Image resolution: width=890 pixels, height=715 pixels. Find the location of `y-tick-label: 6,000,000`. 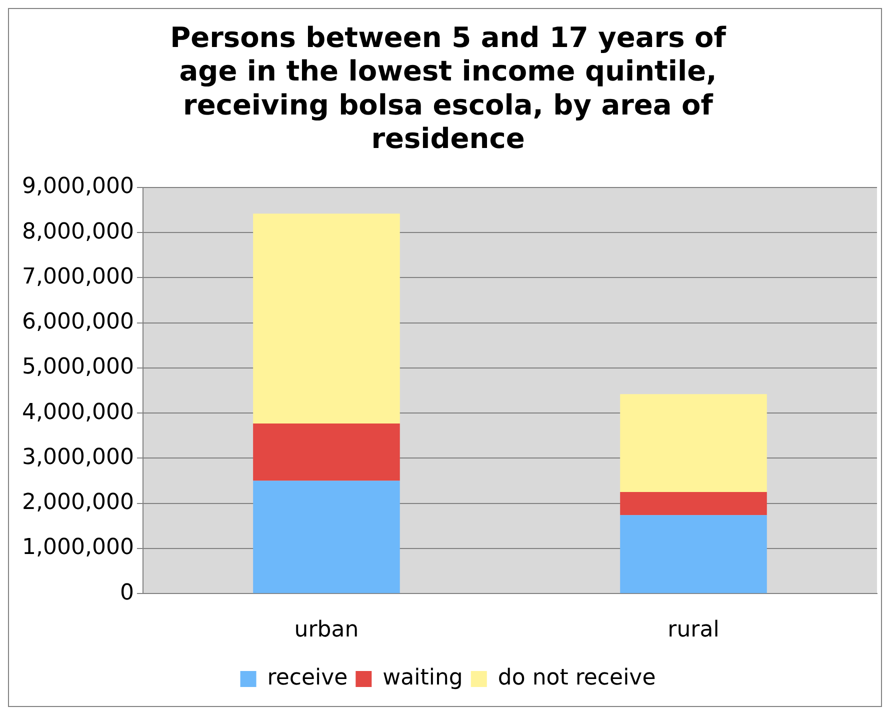

y-tick-label: 6,000,000 is located at coordinates (78, 322).